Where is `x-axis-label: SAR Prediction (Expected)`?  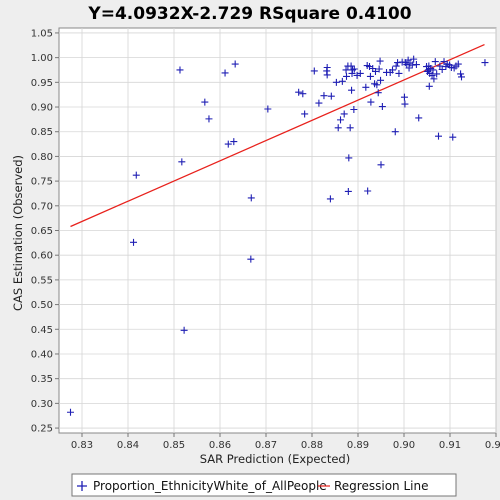 x-axis-label: SAR Prediction (Expected) is located at coordinates (275, 459).